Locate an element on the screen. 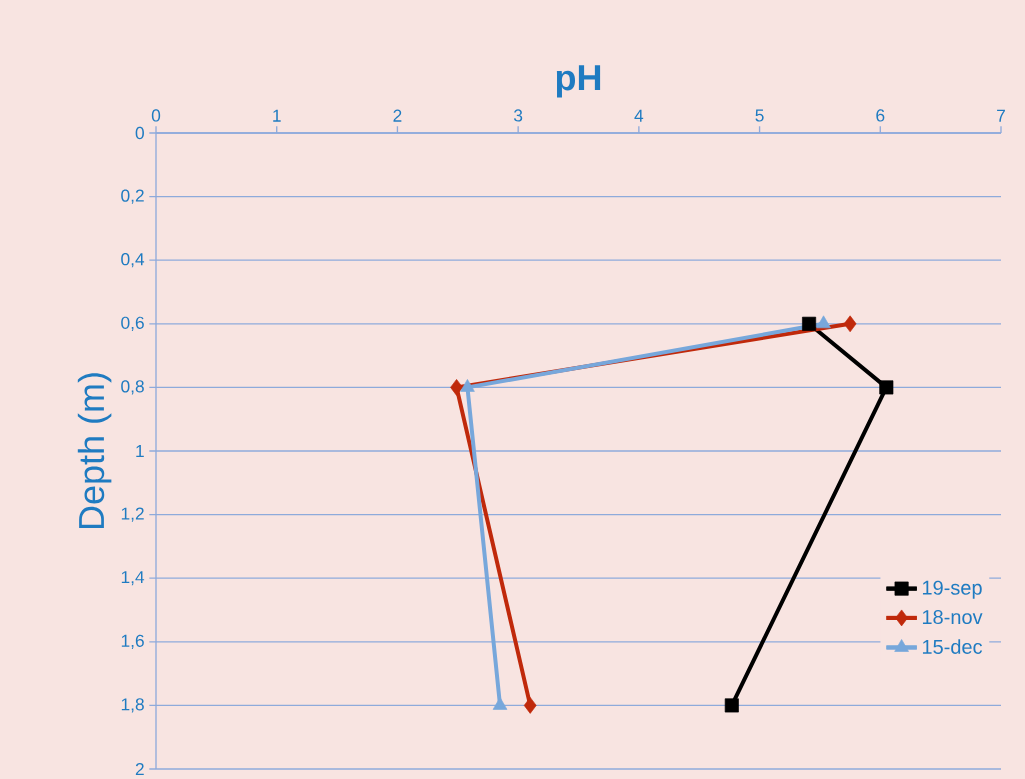 The height and width of the screenshot is (779, 1025). legend-label: 19-sep is located at coordinates (952, 589).